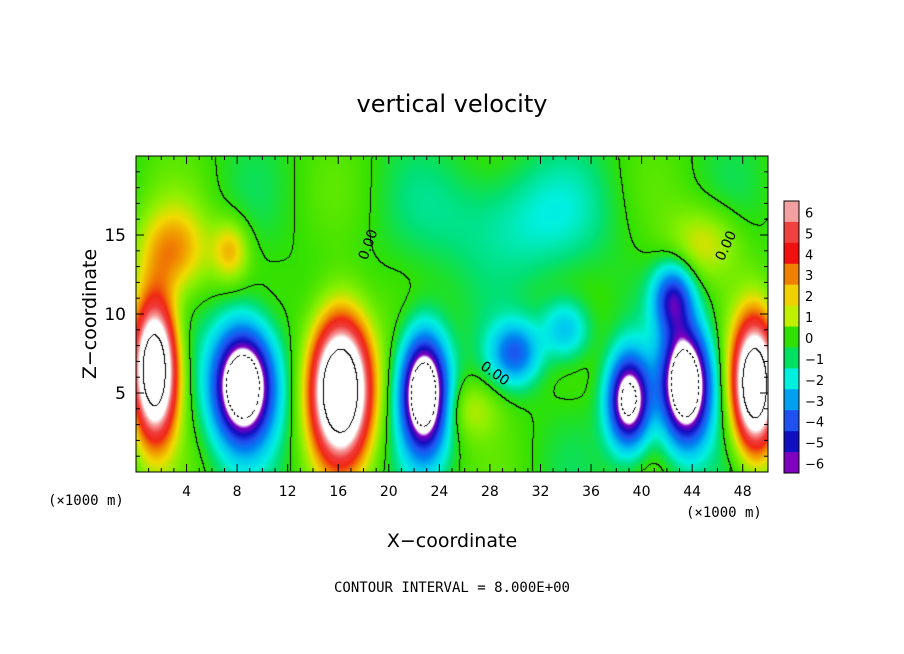 The height and width of the screenshot is (654, 904). Describe the element at coordinates (814, 402) in the screenshot. I see `colorbar-tick-label: −3` at that location.